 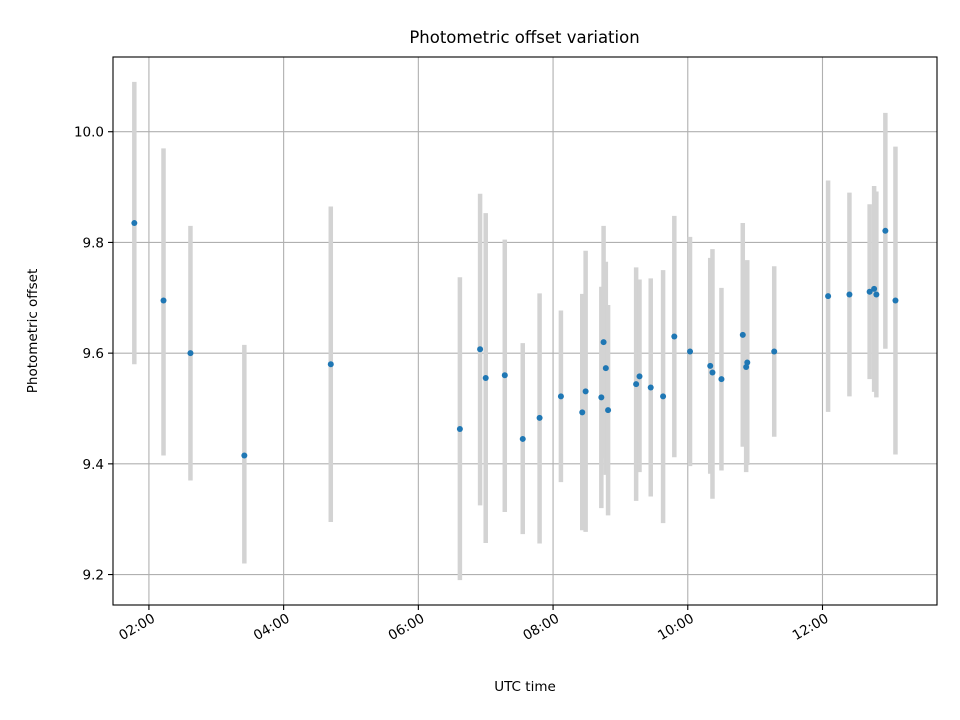 I want to click on y-axis: 9.2 9.4 9.6 9.8 10.0, so click(x=93, y=354).